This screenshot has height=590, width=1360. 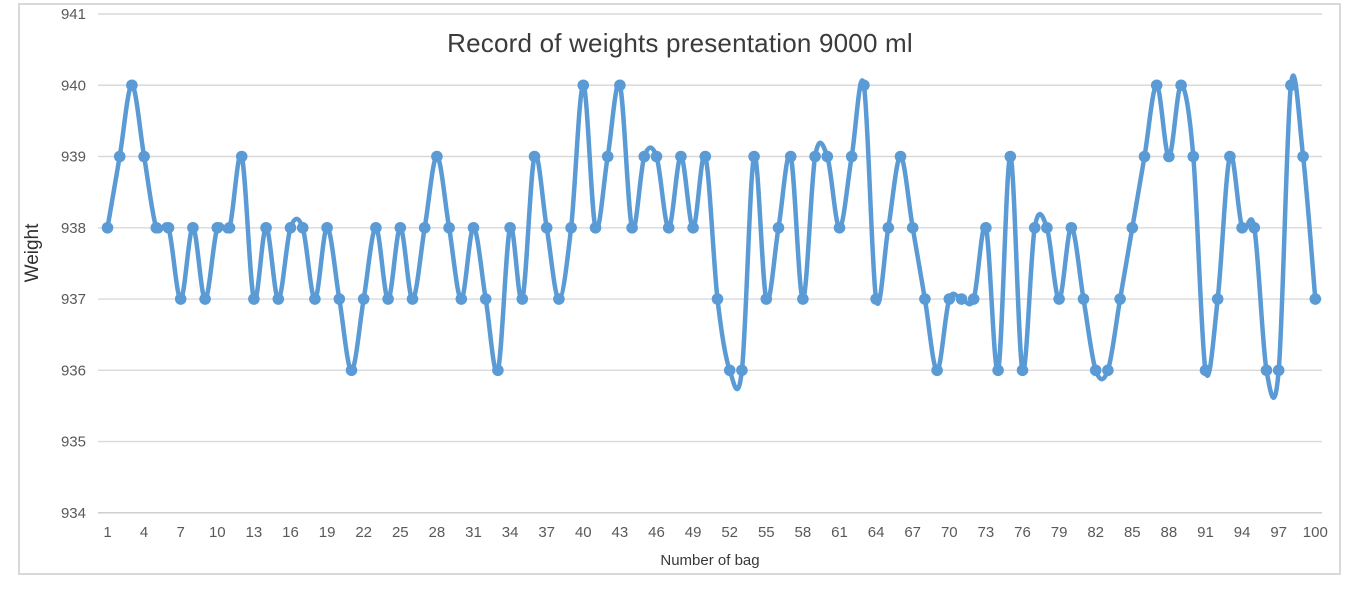 I want to click on x-tick-label: 13, so click(x=254, y=532).